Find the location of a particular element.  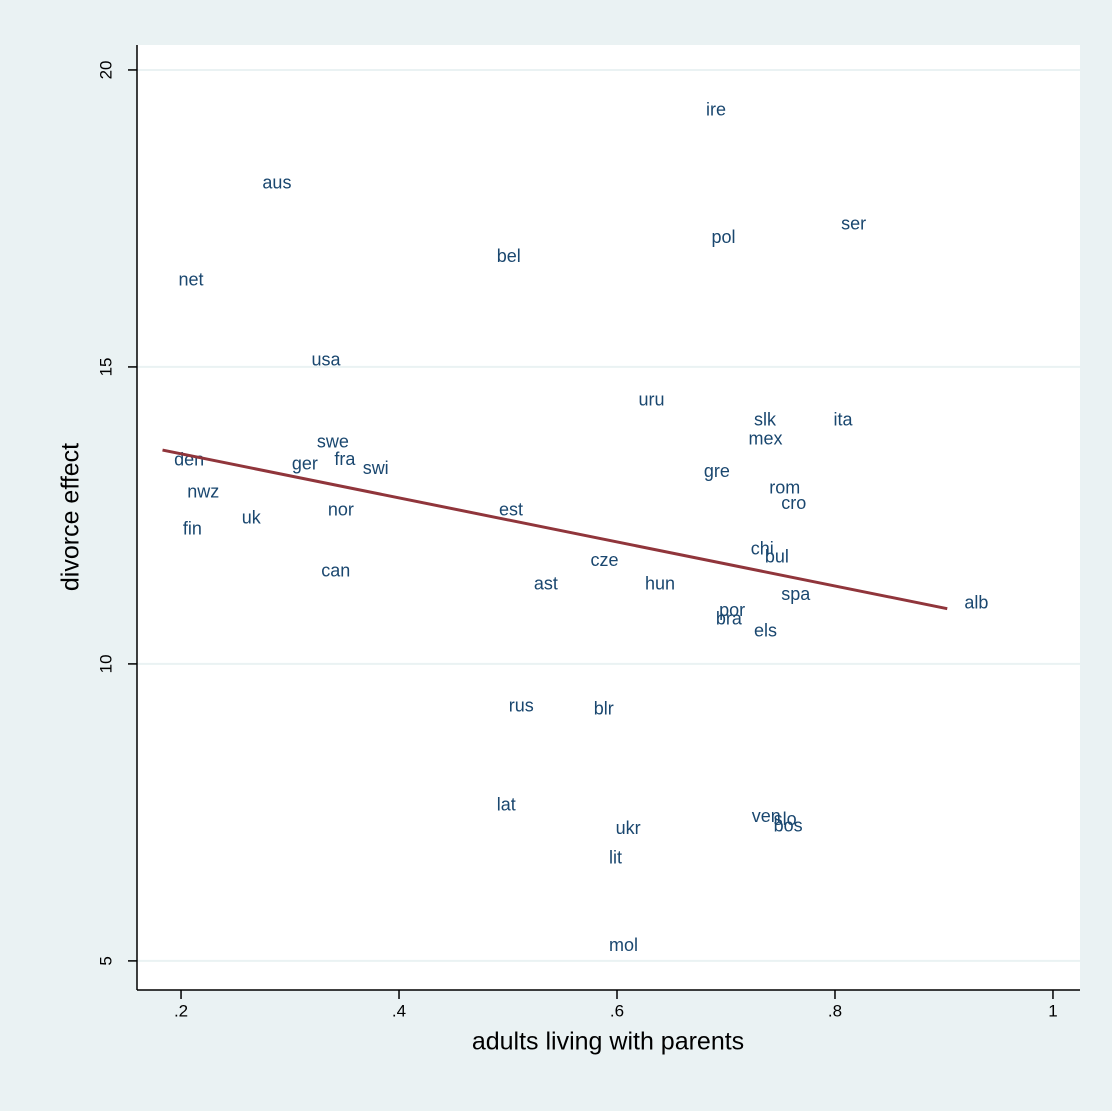

point-label: bra is located at coordinates (729, 619).